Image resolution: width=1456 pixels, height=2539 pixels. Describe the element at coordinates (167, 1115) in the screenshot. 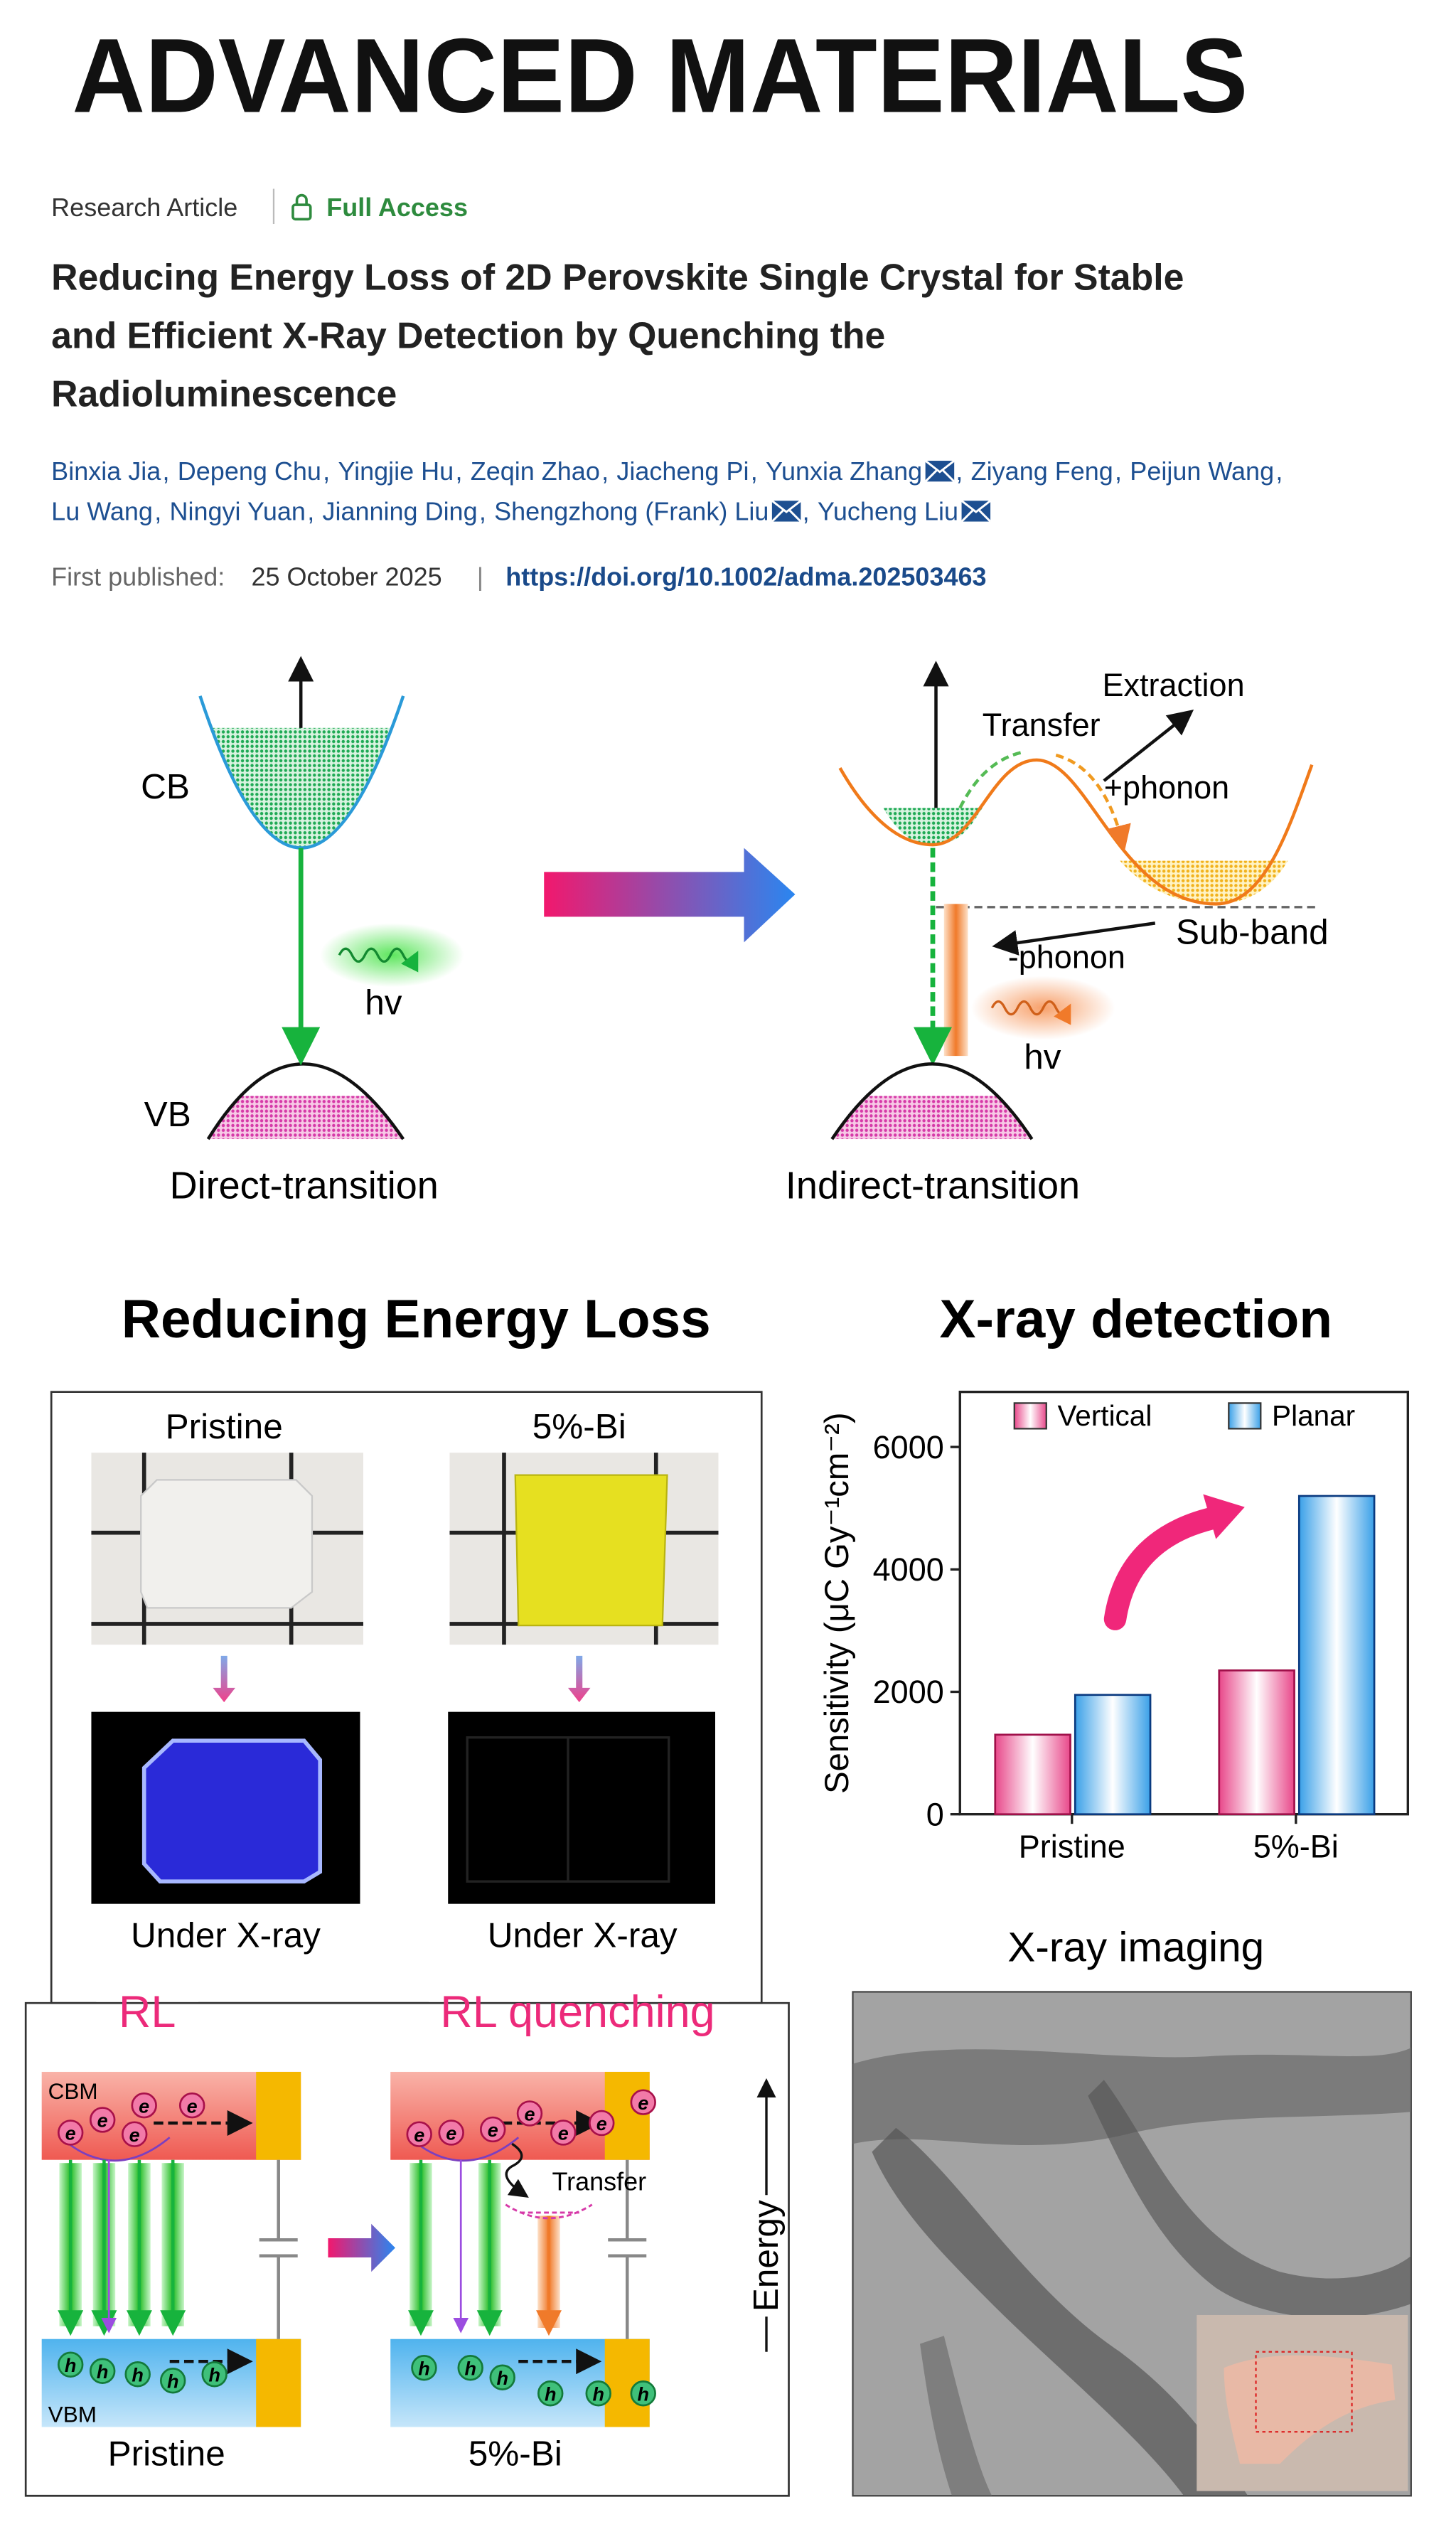

I see `vb-label: VB` at that location.